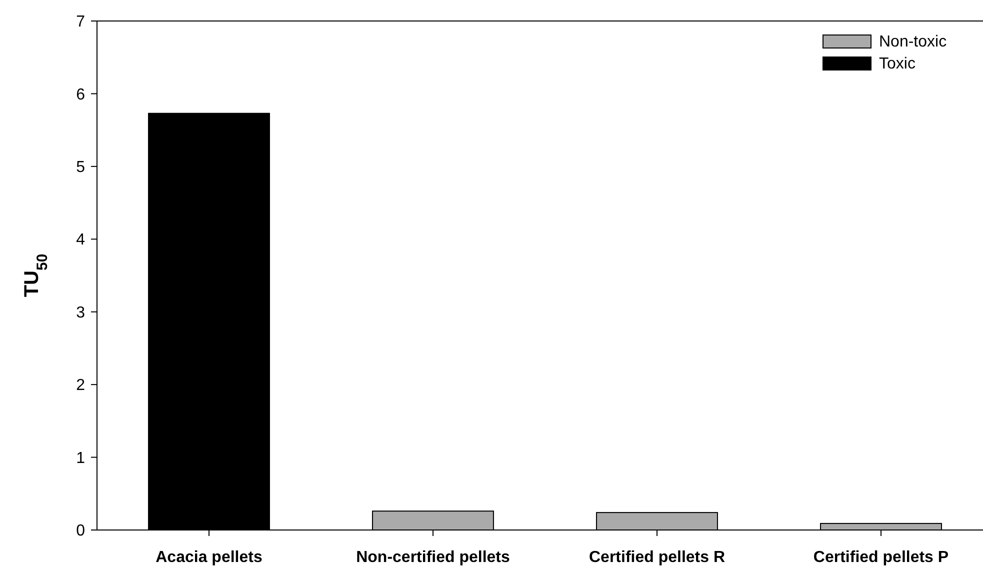 The width and height of the screenshot is (983, 574). Describe the element at coordinates (913, 42) in the screenshot. I see `legend-label: Non-toxic` at that location.